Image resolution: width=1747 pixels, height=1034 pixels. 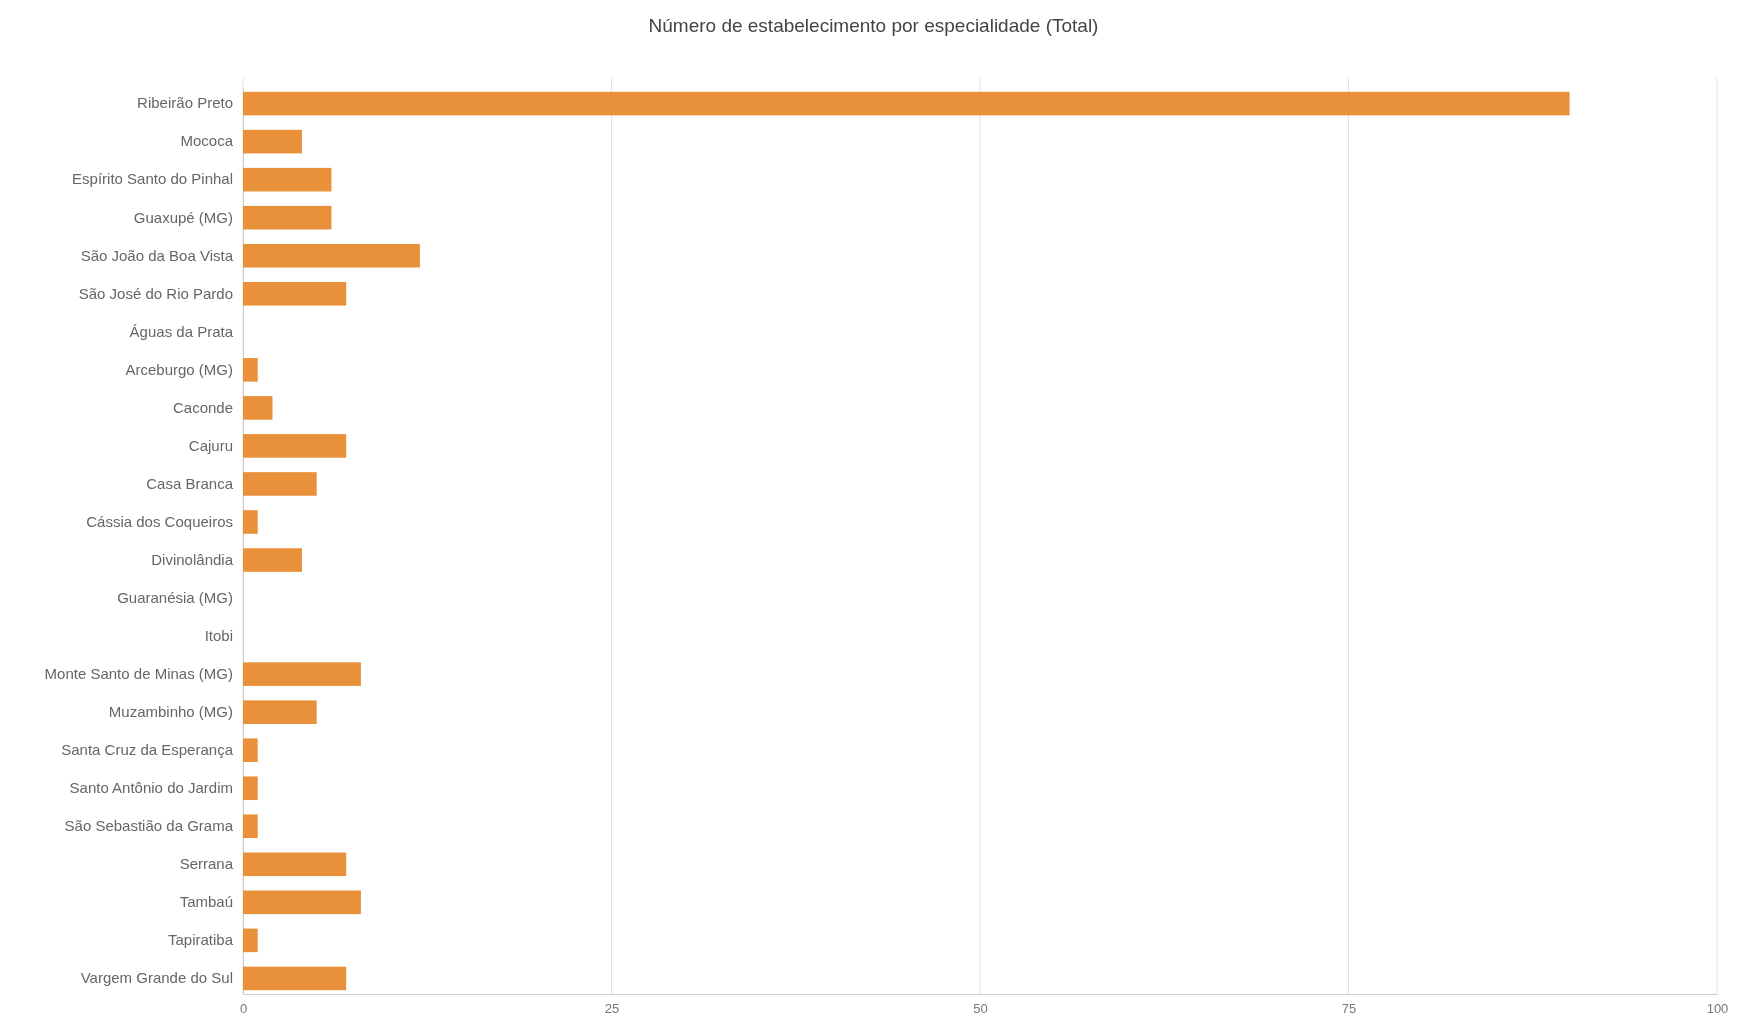 What do you see at coordinates (156, 978) in the screenshot?
I see `y-tick-label: Vargem Grande do Sul` at bounding box center [156, 978].